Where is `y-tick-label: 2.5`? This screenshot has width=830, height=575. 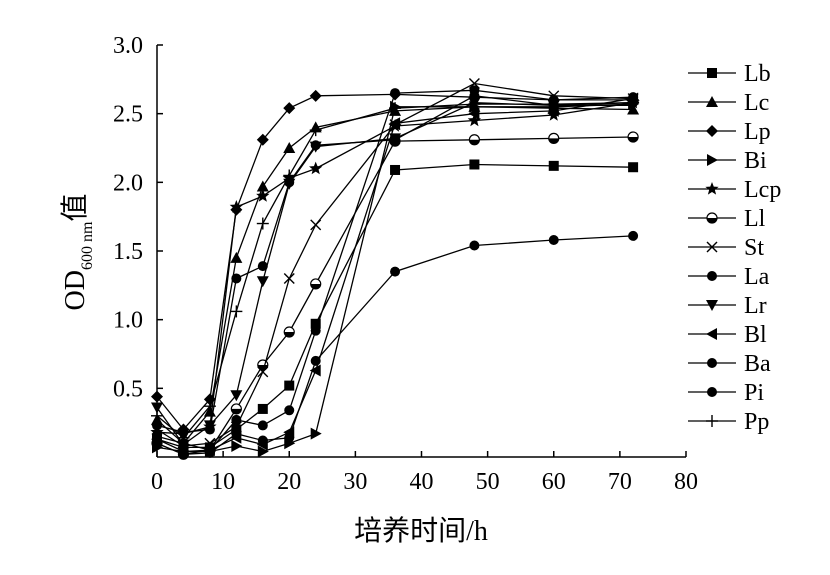
y-tick-label: 2.5 is located at coordinates (128, 115).